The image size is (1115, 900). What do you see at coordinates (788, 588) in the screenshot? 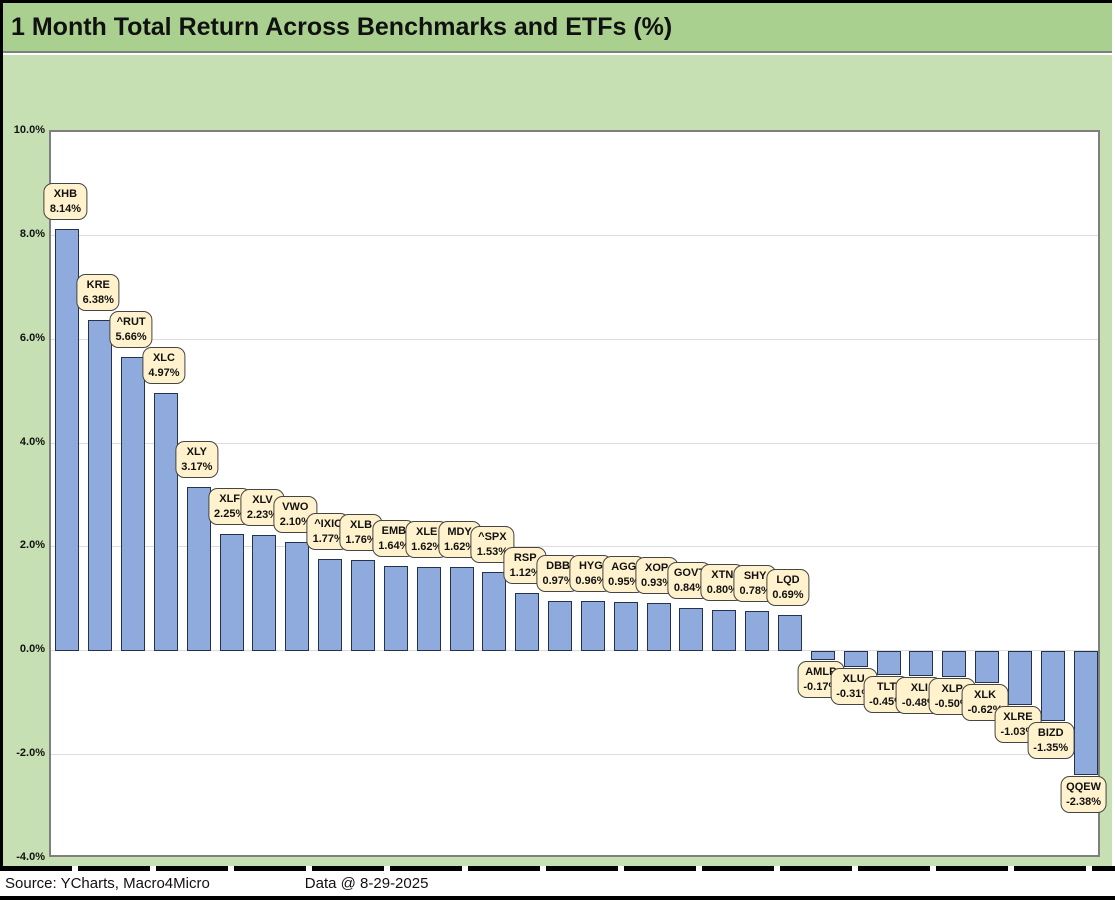
I see `data-label-callout: LQD 0.69%` at bounding box center [788, 588].